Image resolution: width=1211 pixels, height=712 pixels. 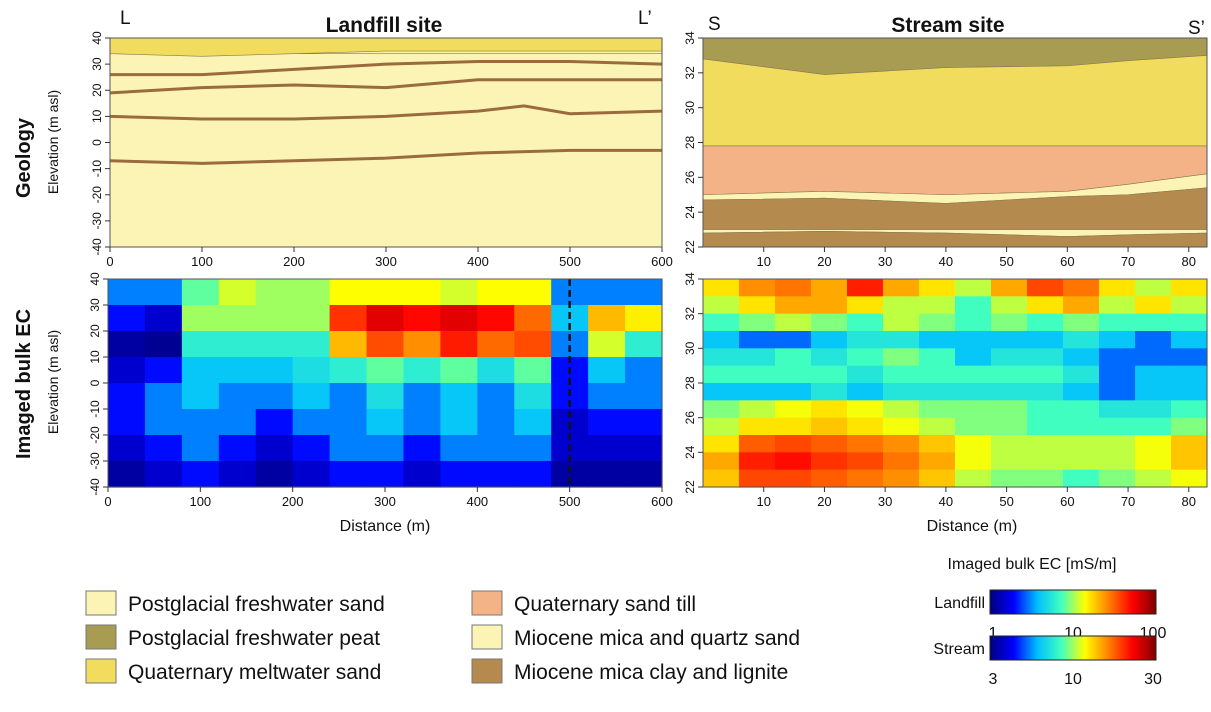 I want to click on colorbar-stream-tick: 3, so click(x=993, y=679).